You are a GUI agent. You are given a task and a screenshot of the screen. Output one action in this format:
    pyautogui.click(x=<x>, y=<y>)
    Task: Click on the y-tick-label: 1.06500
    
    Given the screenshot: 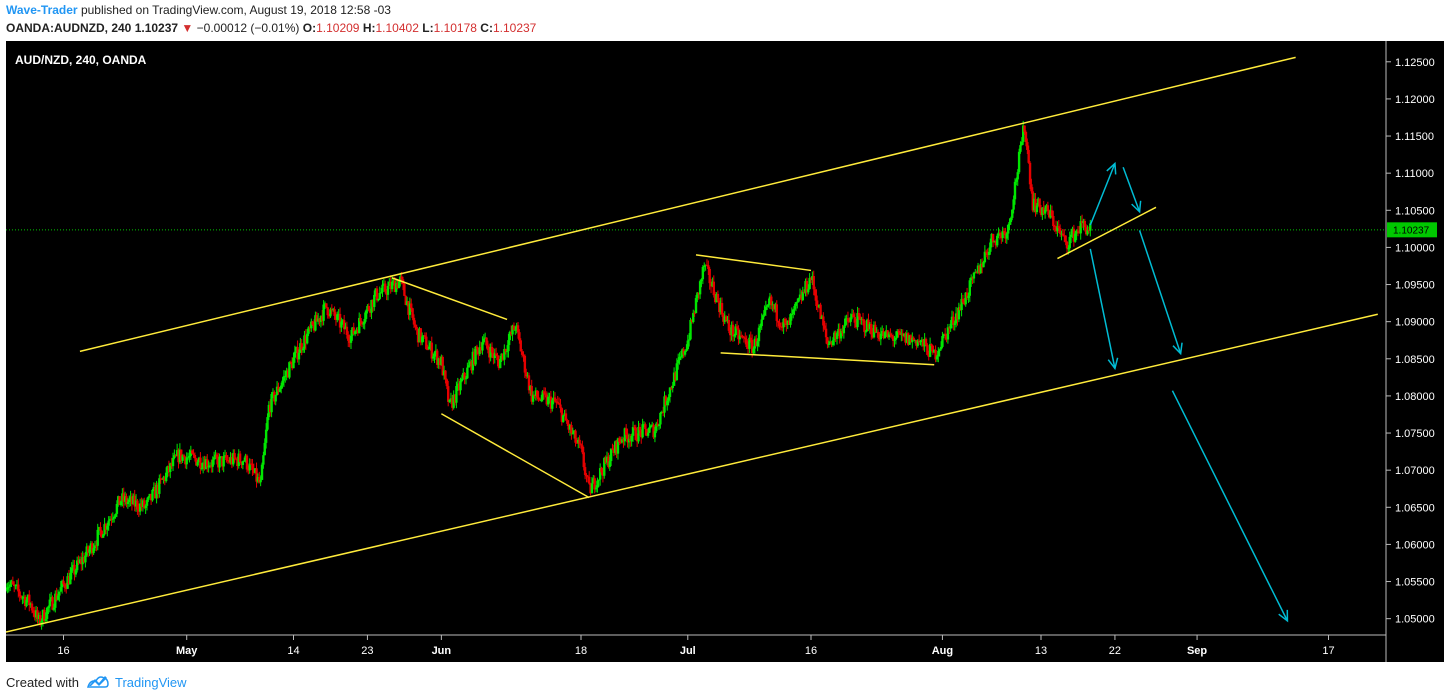 What is the action you would take?
    pyautogui.click(x=1415, y=508)
    